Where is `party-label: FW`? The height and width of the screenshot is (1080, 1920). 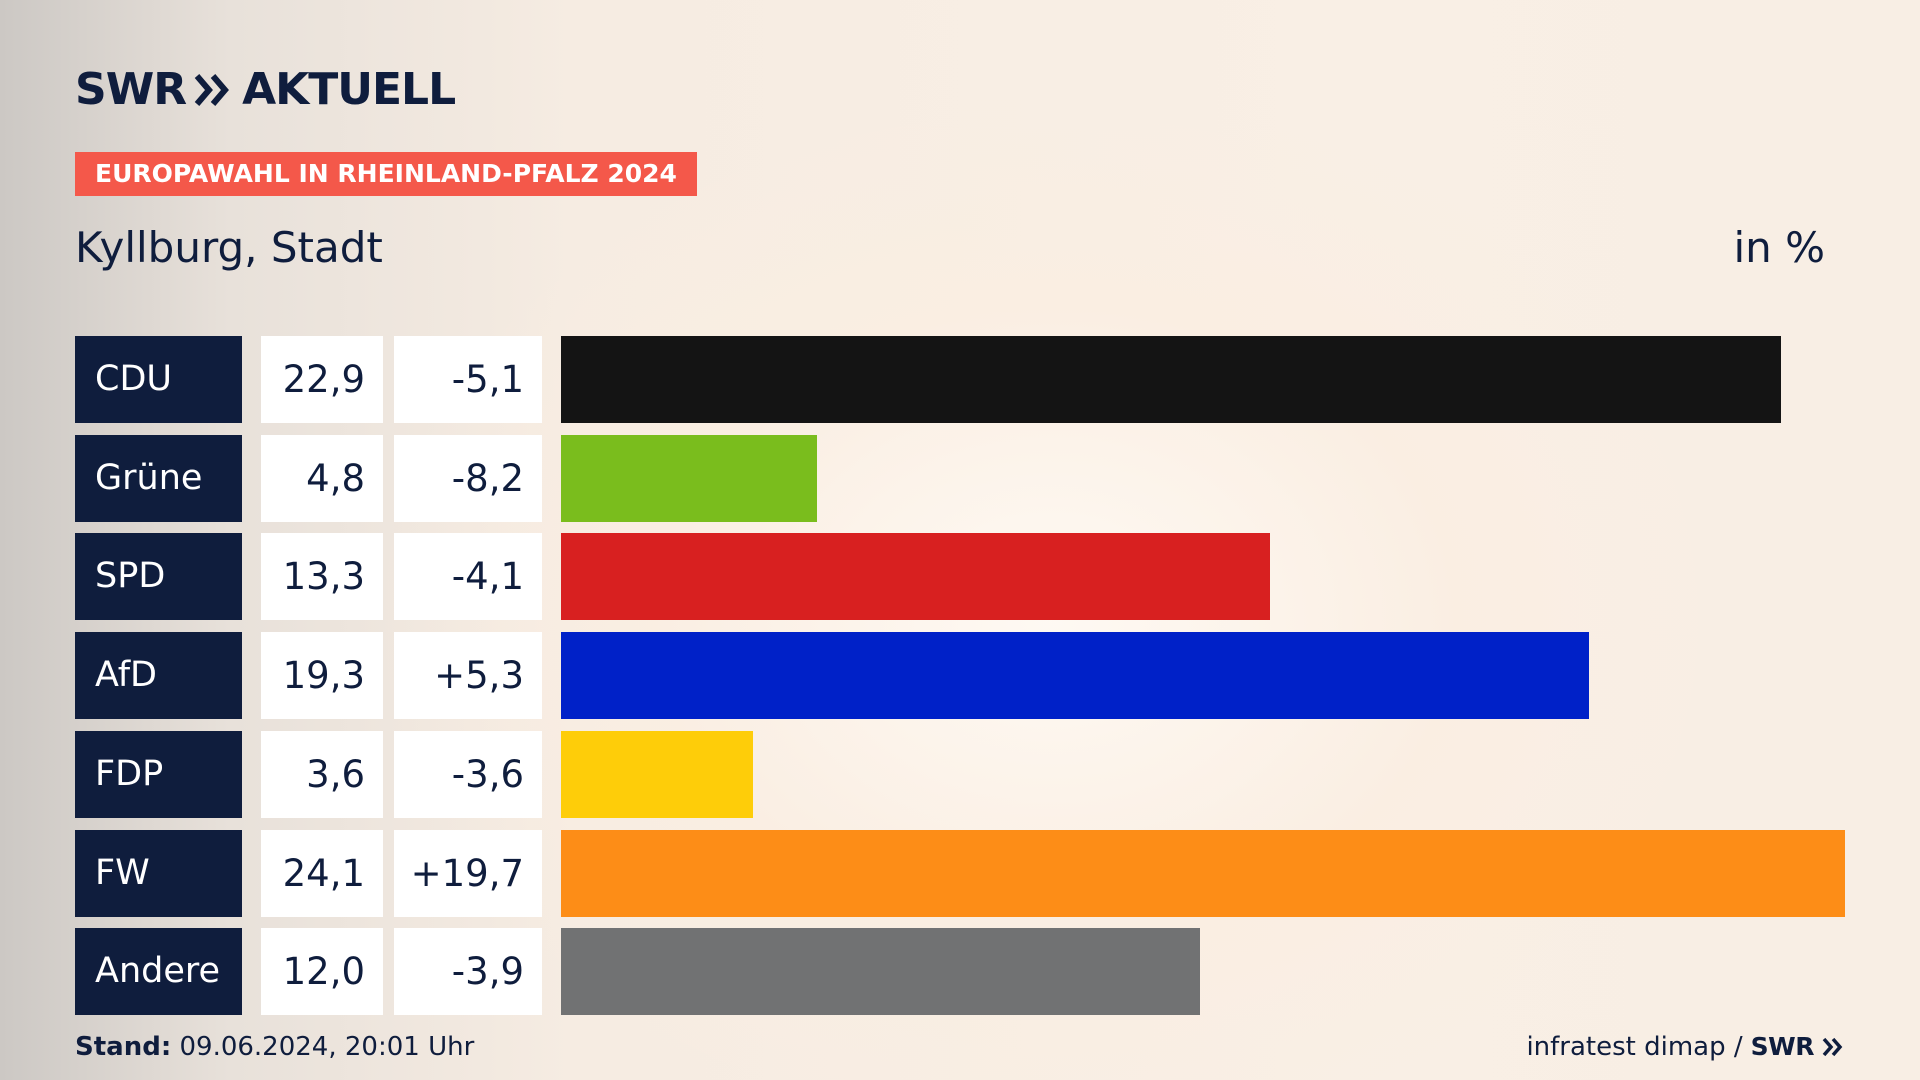
party-label: FW is located at coordinates (158, 873).